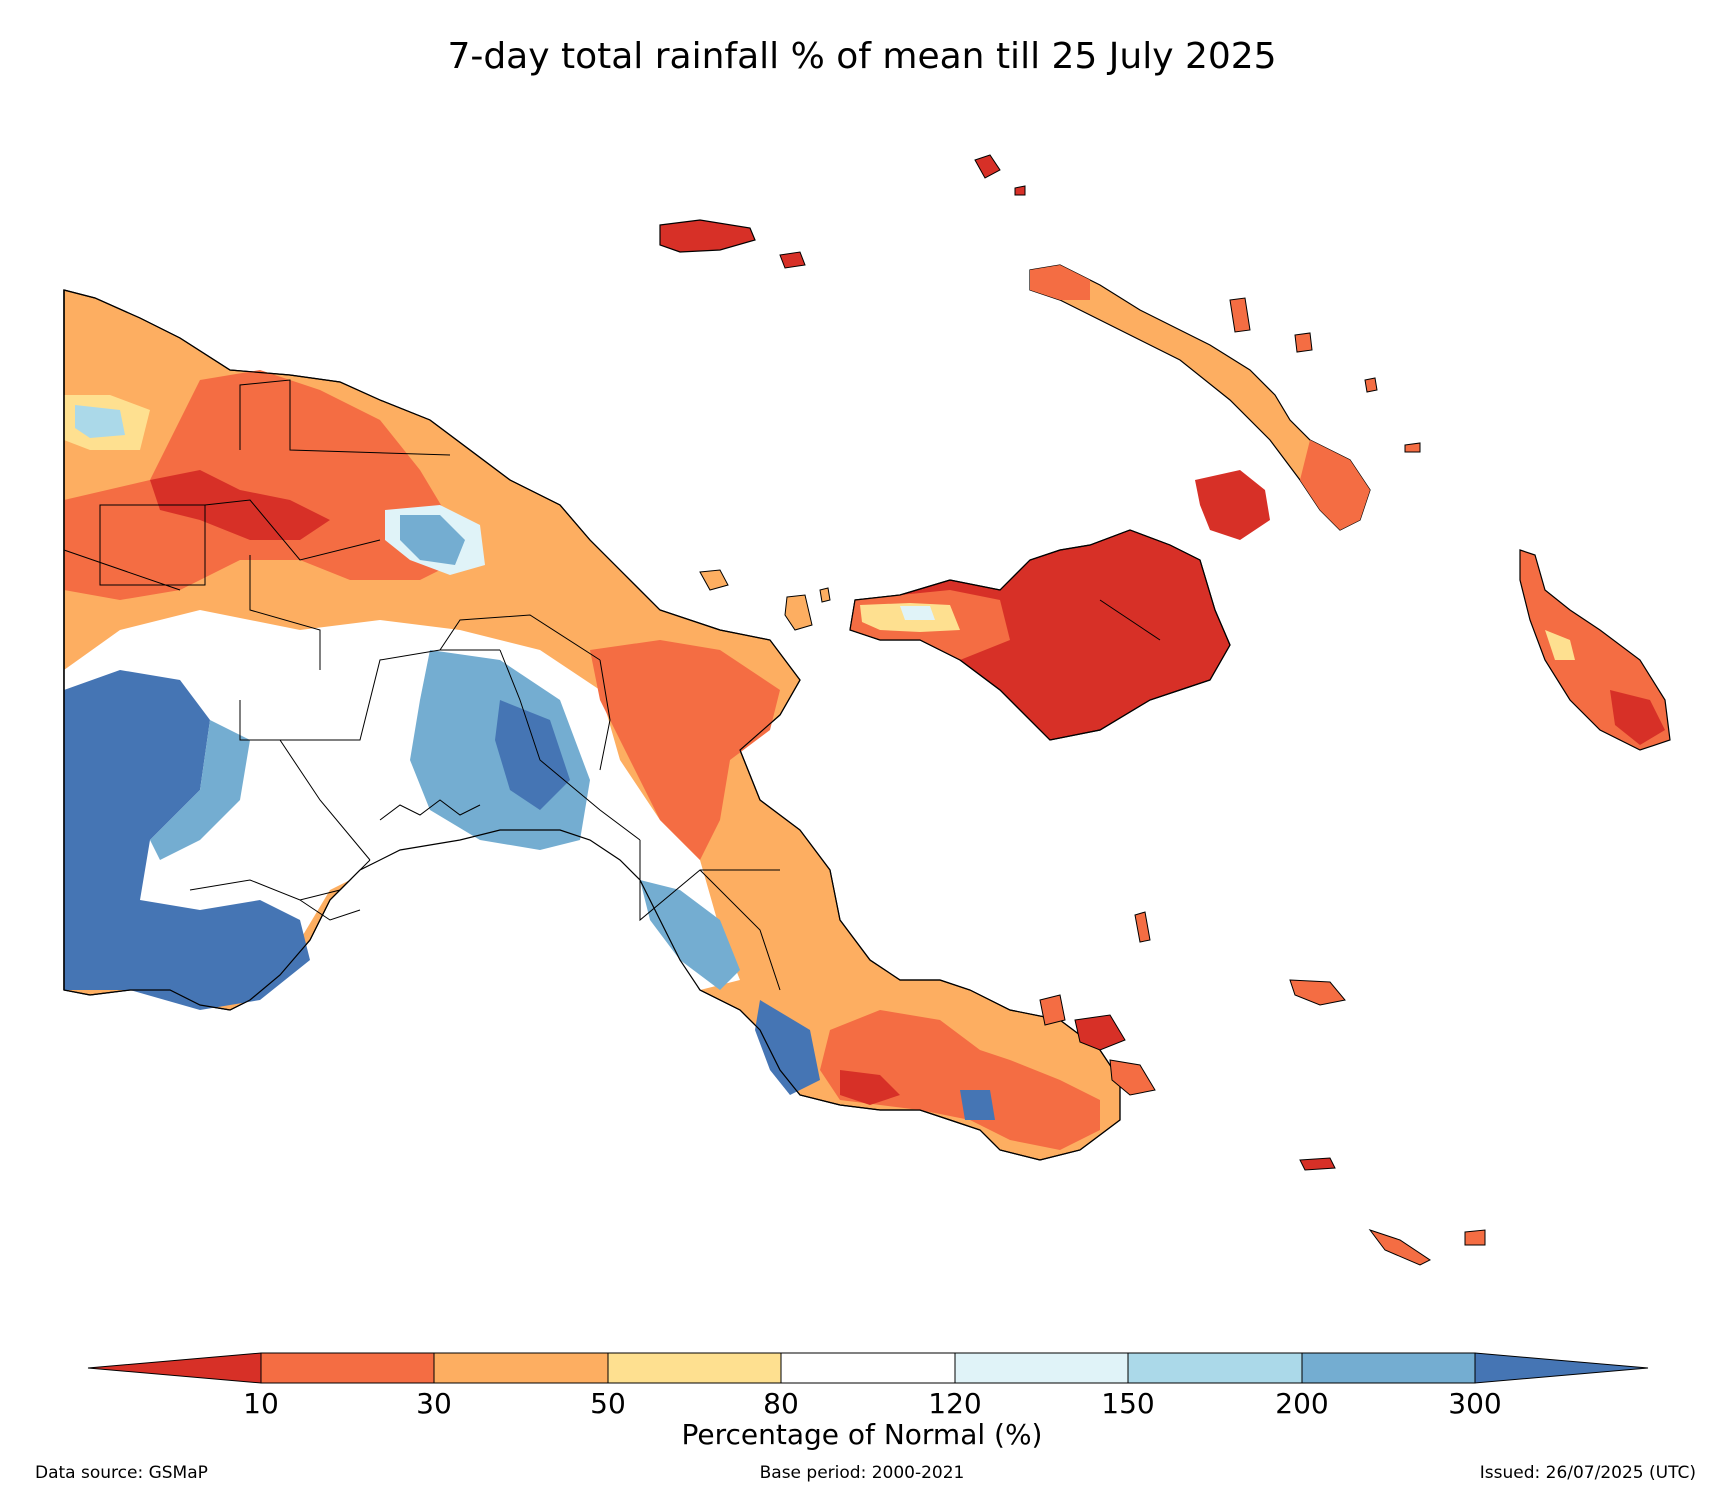 The image size is (1724, 1494). I want to click on goodenough-island, so click(1052, 1010).